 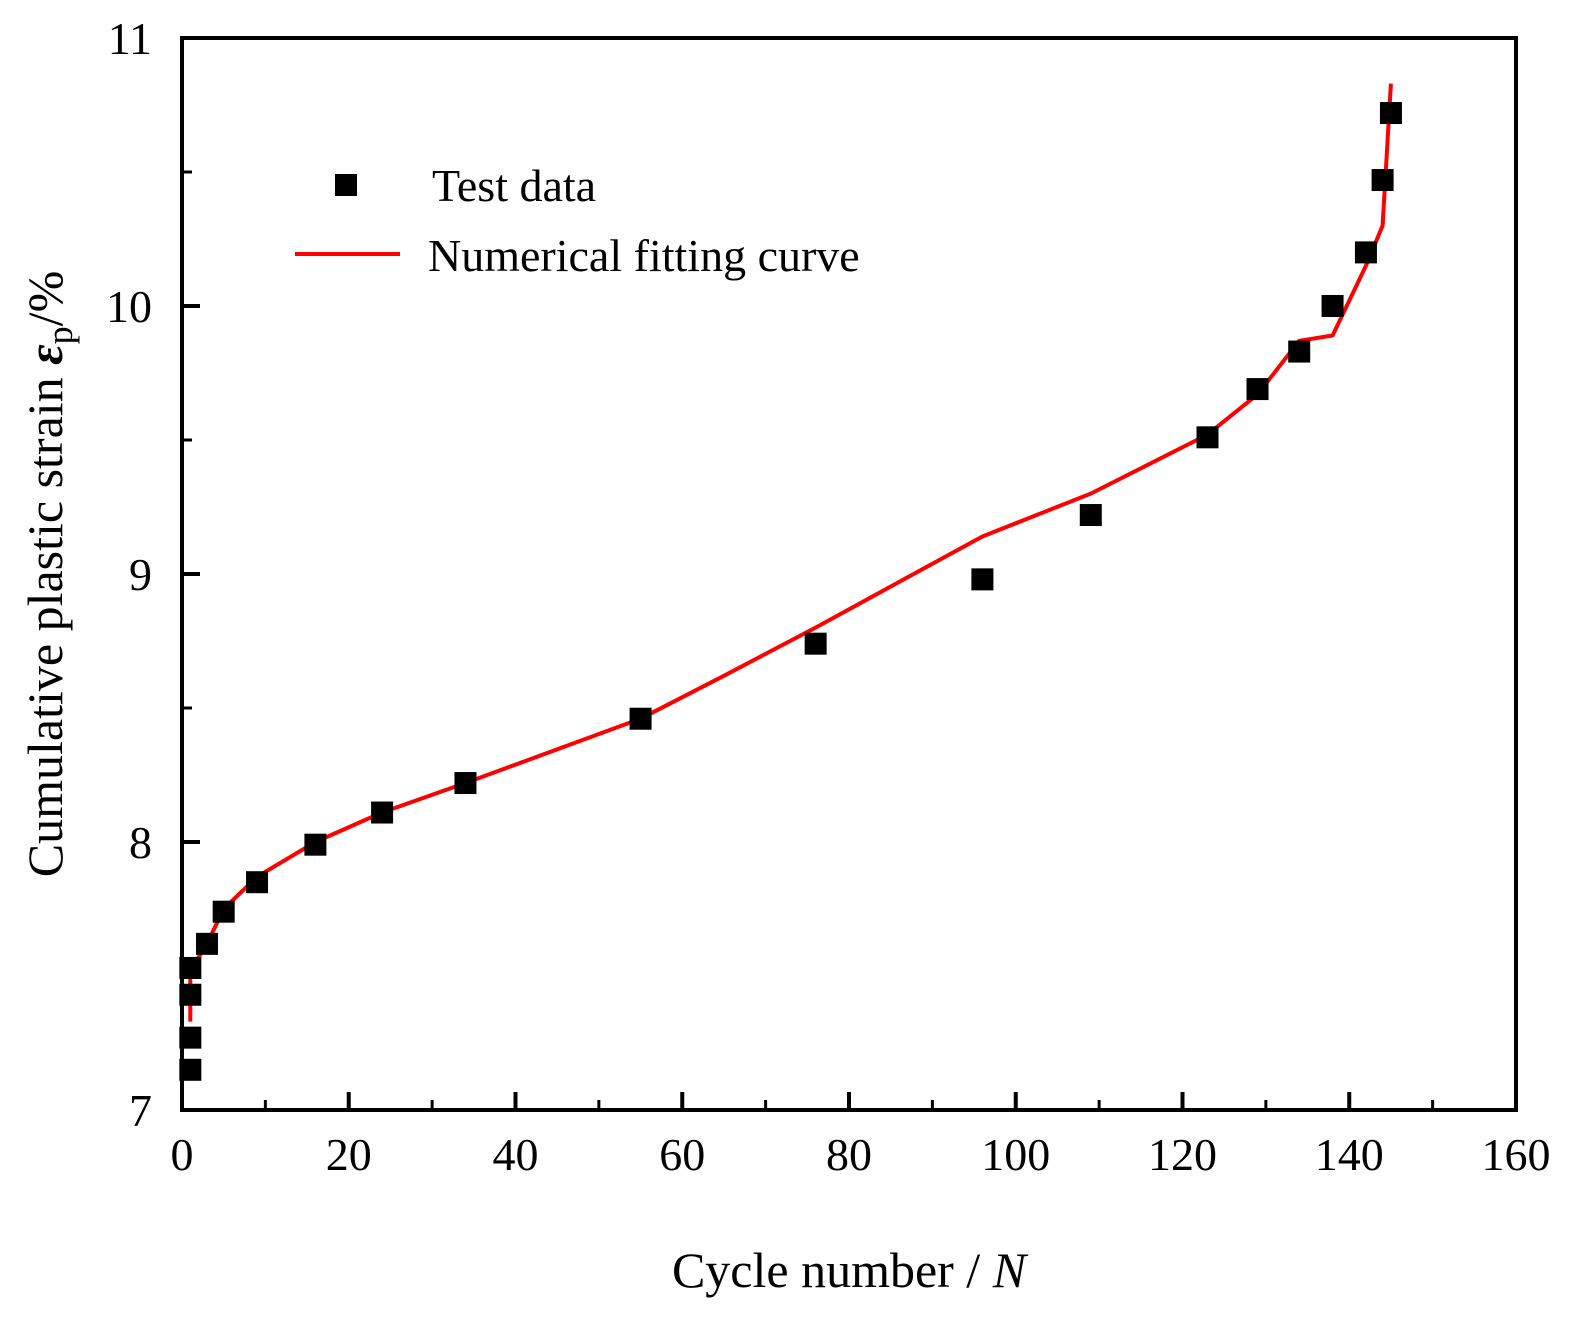 I want to click on y-axis-title-subscript: p, so click(x=60, y=335).